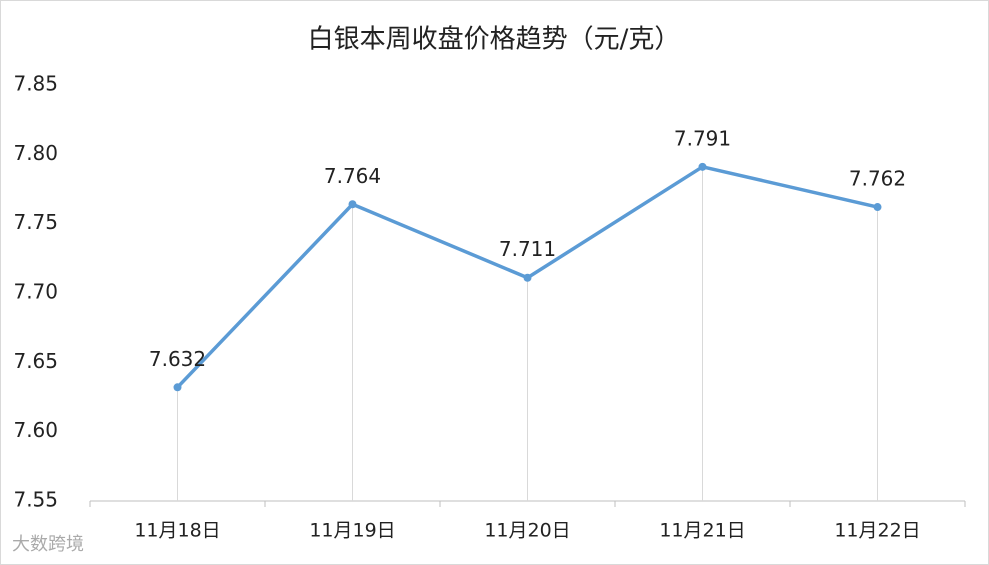 This screenshot has height=565, width=989. I want to click on data-label: 7.791, so click(702, 138).